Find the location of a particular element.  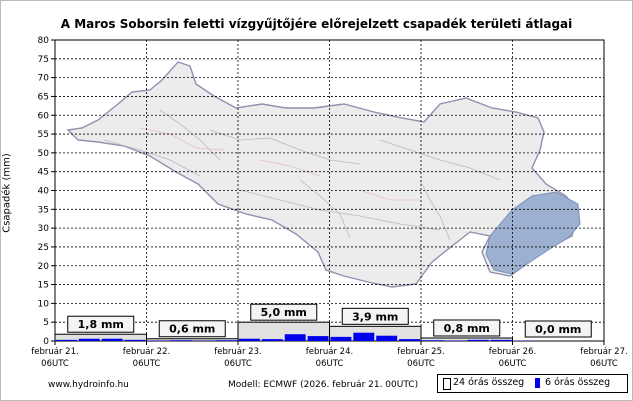

daily-sum-label: 1,8 mm is located at coordinates (101, 324).